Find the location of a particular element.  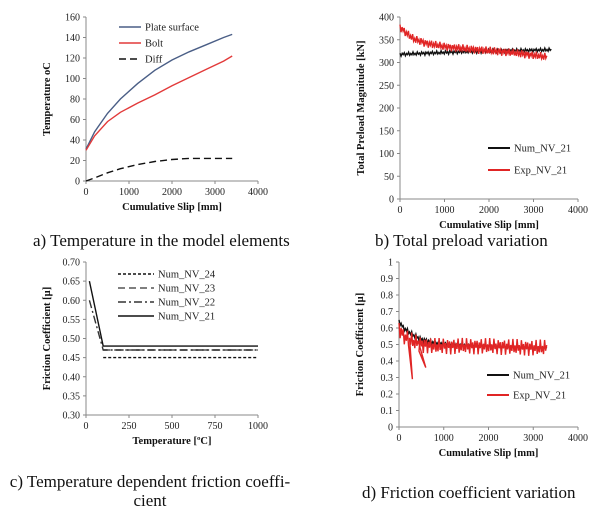

y-tick-label: 150 is located at coordinates (386, 131).